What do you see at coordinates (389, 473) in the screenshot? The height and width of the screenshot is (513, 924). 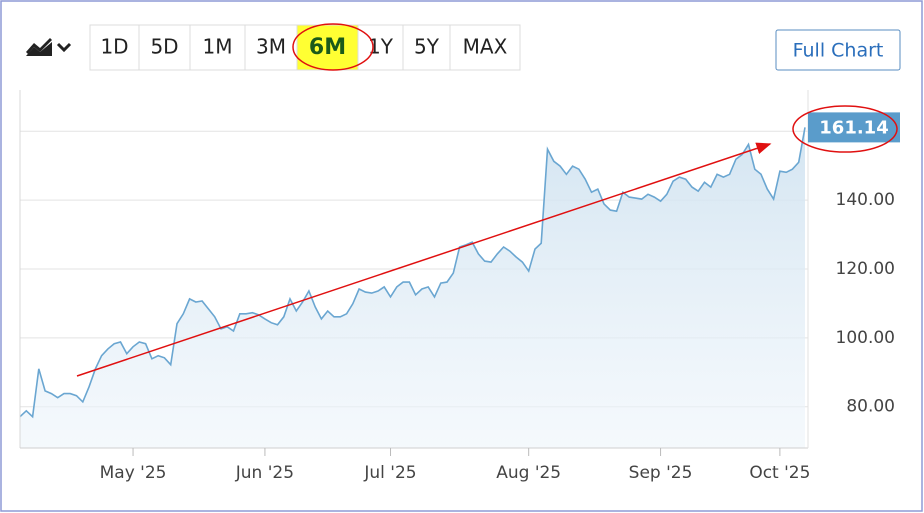 I see `x-tick-label: Jul '25` at bounding box center [389, 473].